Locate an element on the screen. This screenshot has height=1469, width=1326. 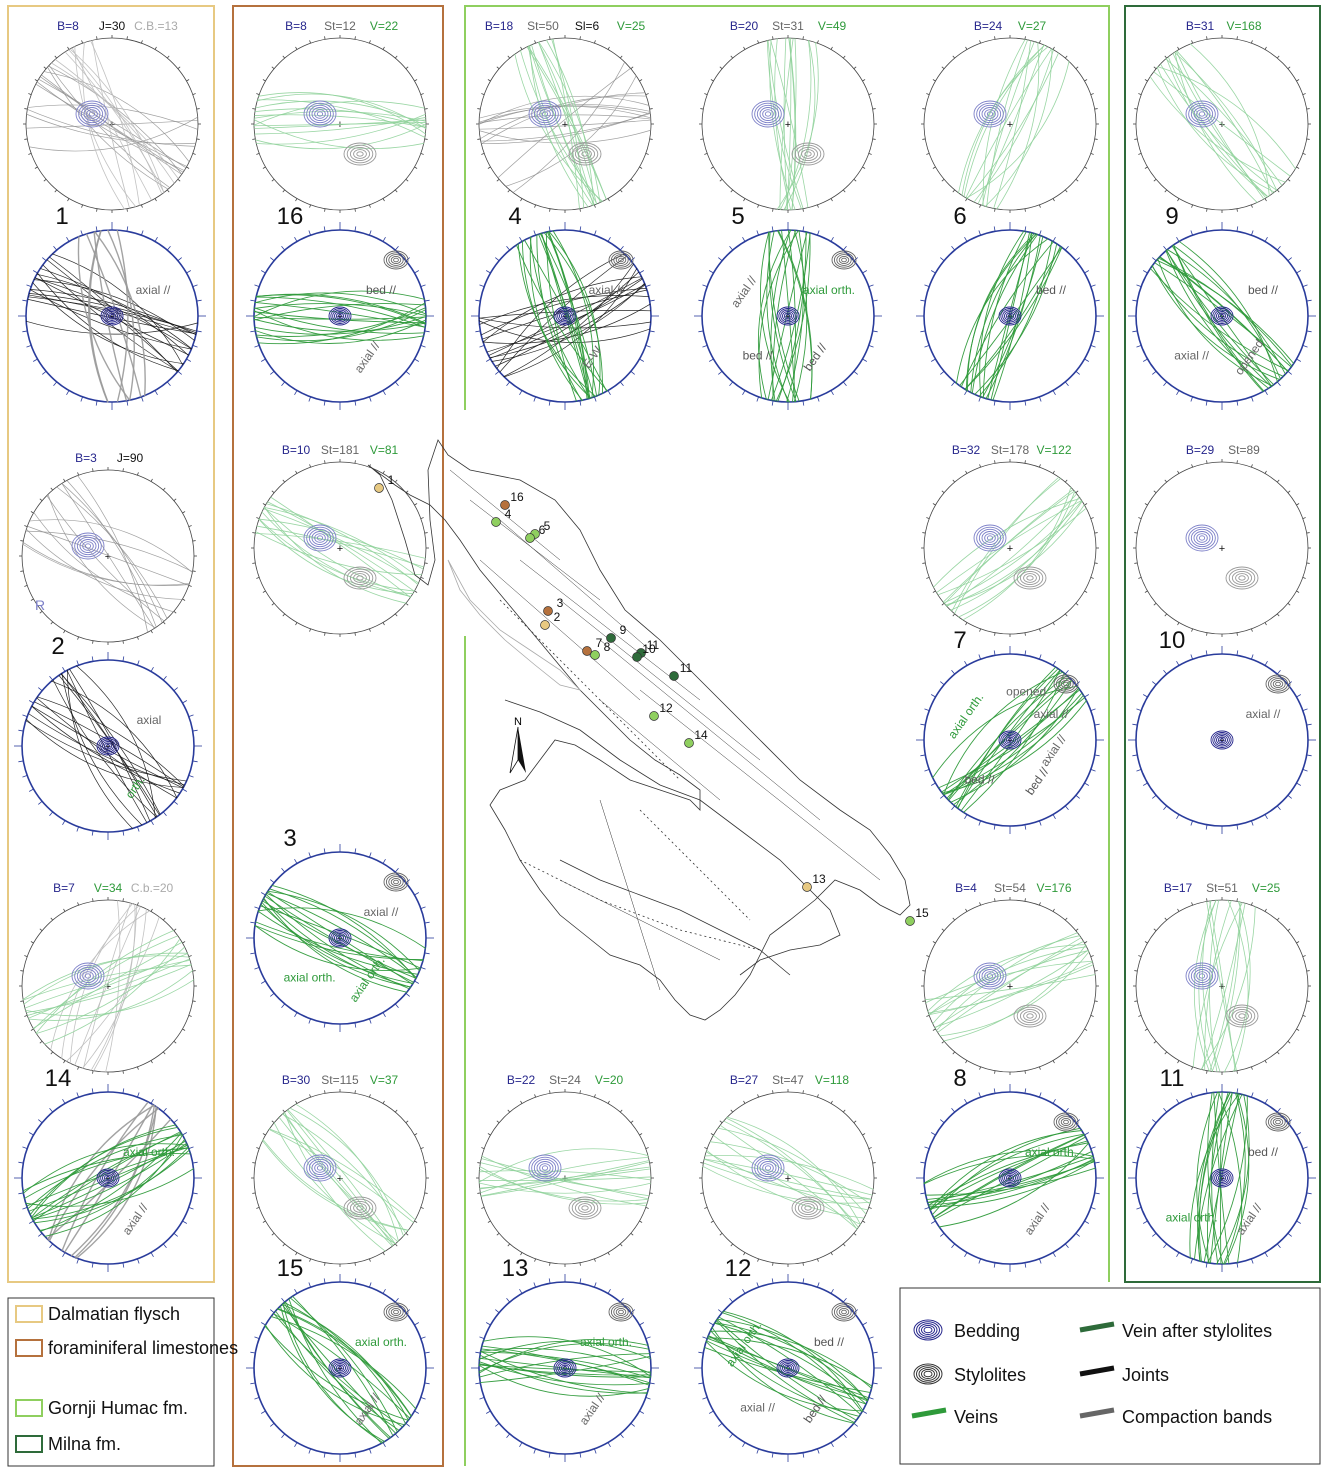
count-label: B=10 is located at coordinates (296, 450).